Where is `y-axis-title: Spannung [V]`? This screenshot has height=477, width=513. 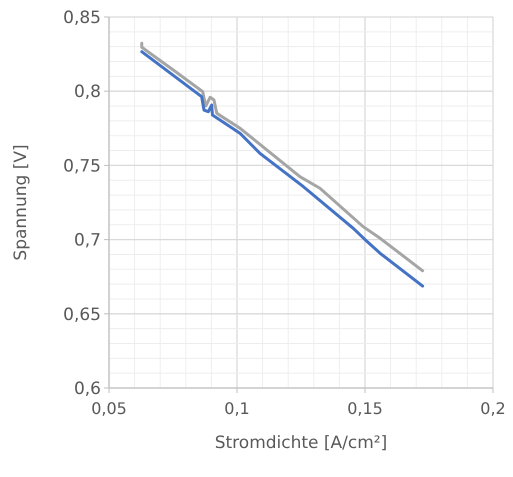 y-axis-title: Spannung [V] is located at coordinates (21, 202).